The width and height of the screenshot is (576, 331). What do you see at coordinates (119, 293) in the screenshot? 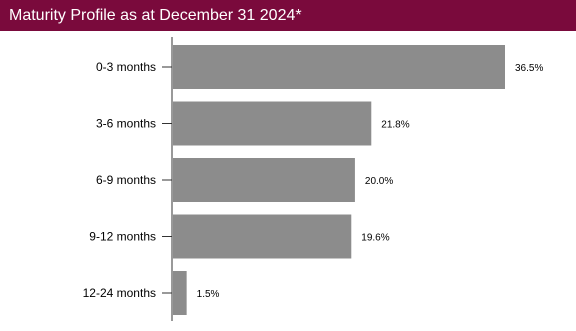
I see `category-label-4: 12-24 months` at bounding box center [119, 293].